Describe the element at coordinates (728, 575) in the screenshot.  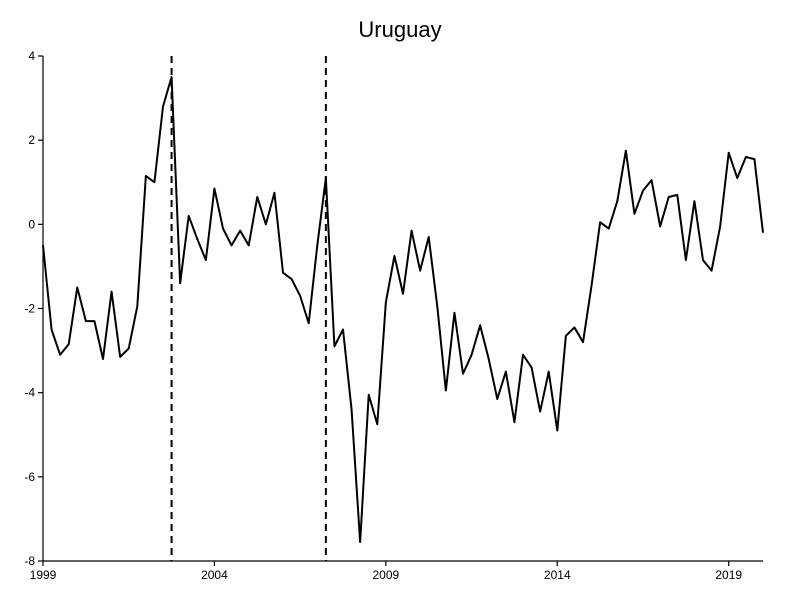
I see `x-tick-label: 2019` at that location.